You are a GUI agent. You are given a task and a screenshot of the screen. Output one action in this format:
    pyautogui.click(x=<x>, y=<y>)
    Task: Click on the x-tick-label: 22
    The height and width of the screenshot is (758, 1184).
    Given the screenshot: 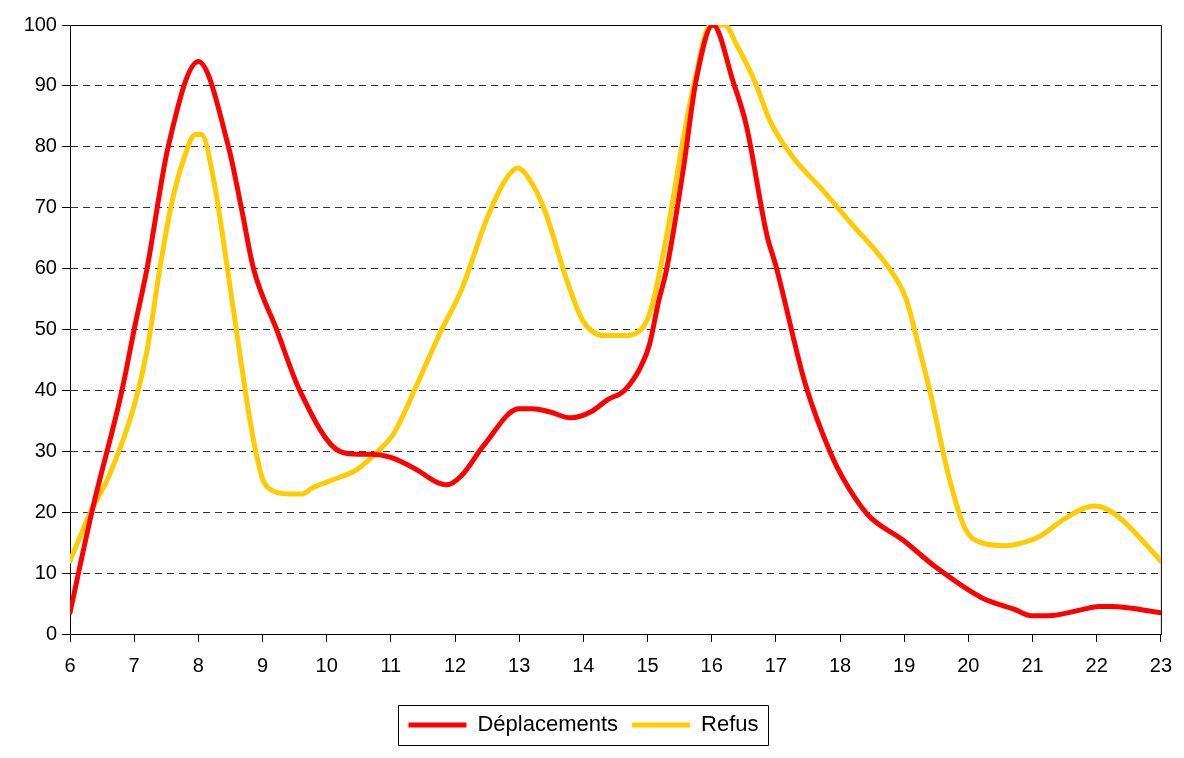 What is the action you would take?
    pyautogui.click(x=1096, y=664)
    